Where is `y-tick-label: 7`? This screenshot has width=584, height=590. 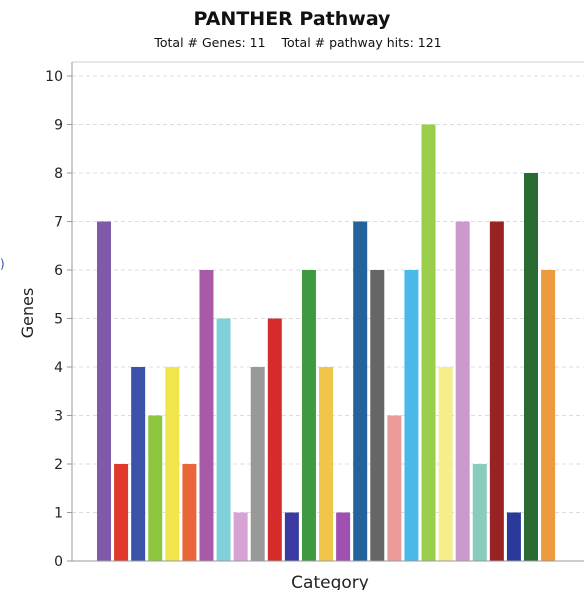
y-tick-label: 7 is located at coordinates (58, 223).